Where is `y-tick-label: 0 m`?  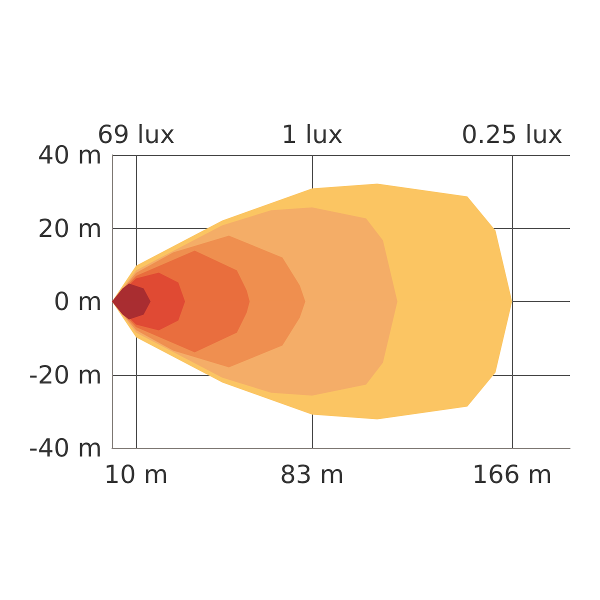
y-tick-label: 0 m is located at coordinates (78, 301).